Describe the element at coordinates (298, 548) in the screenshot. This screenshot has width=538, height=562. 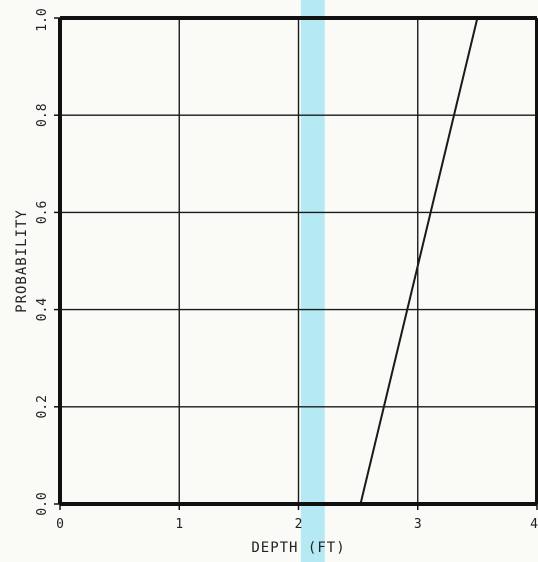
I see `x-axis-title: DEPTH (FT)` at that location.